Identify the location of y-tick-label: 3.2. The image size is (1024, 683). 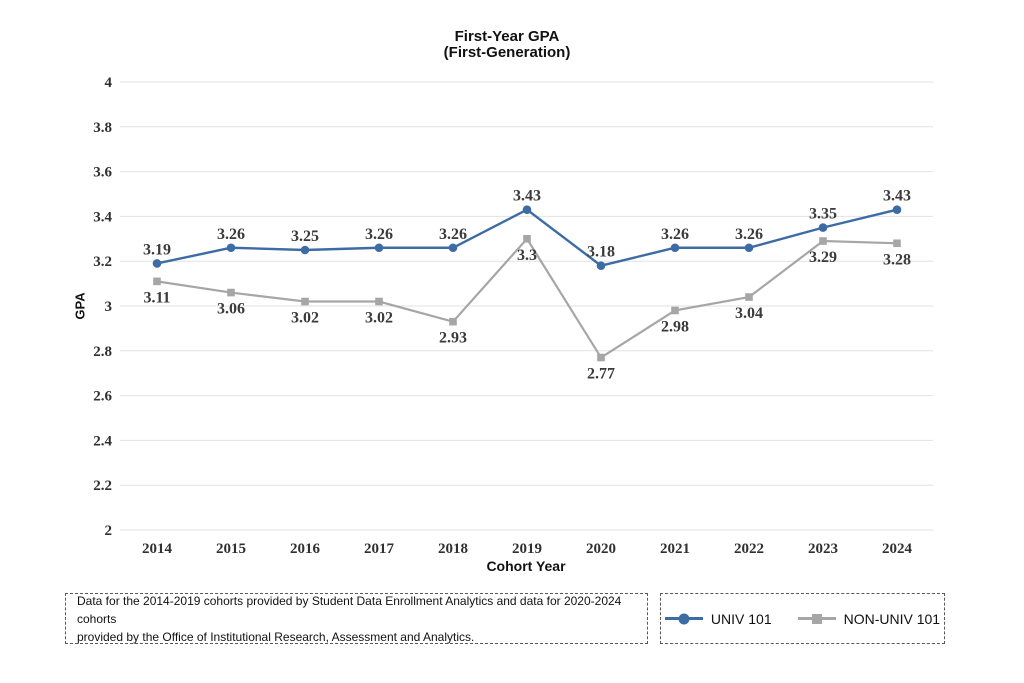
(102, 262).